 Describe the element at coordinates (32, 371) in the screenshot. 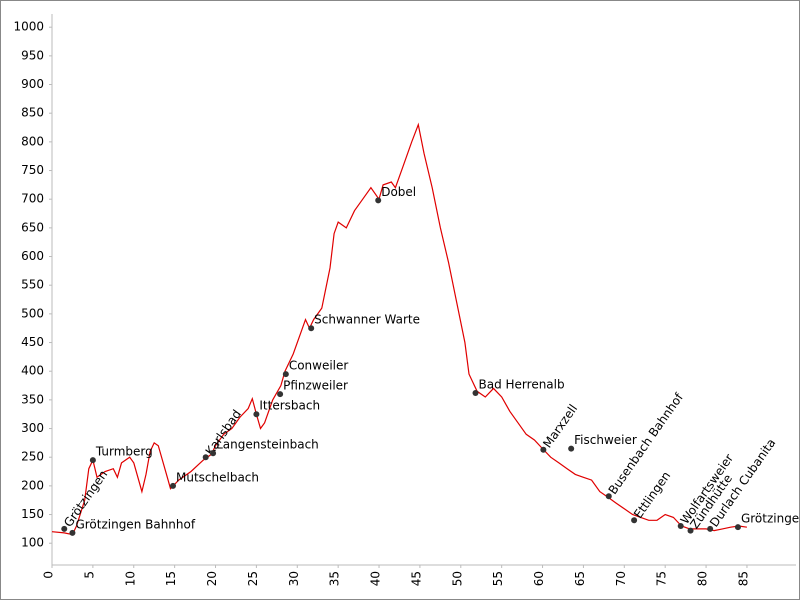

I see `y-tick-label: 400` at that location.